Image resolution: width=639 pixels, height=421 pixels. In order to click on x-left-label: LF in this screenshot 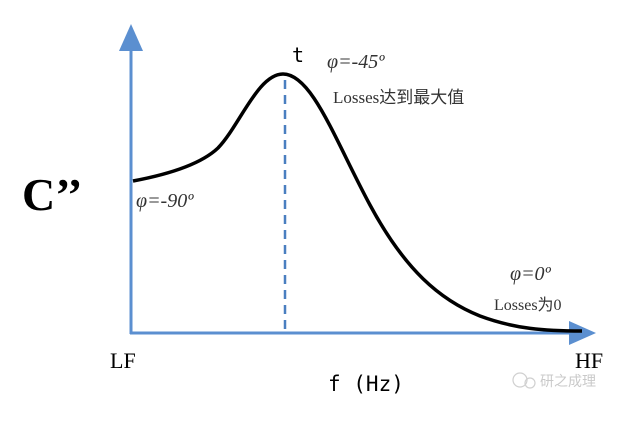, I will do `click(123, 360)`.